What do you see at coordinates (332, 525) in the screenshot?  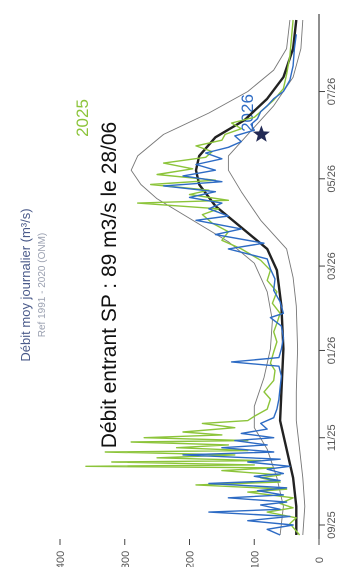 I see `time-tick-label-09-25: 09/25` at bounding box center [332, 525].